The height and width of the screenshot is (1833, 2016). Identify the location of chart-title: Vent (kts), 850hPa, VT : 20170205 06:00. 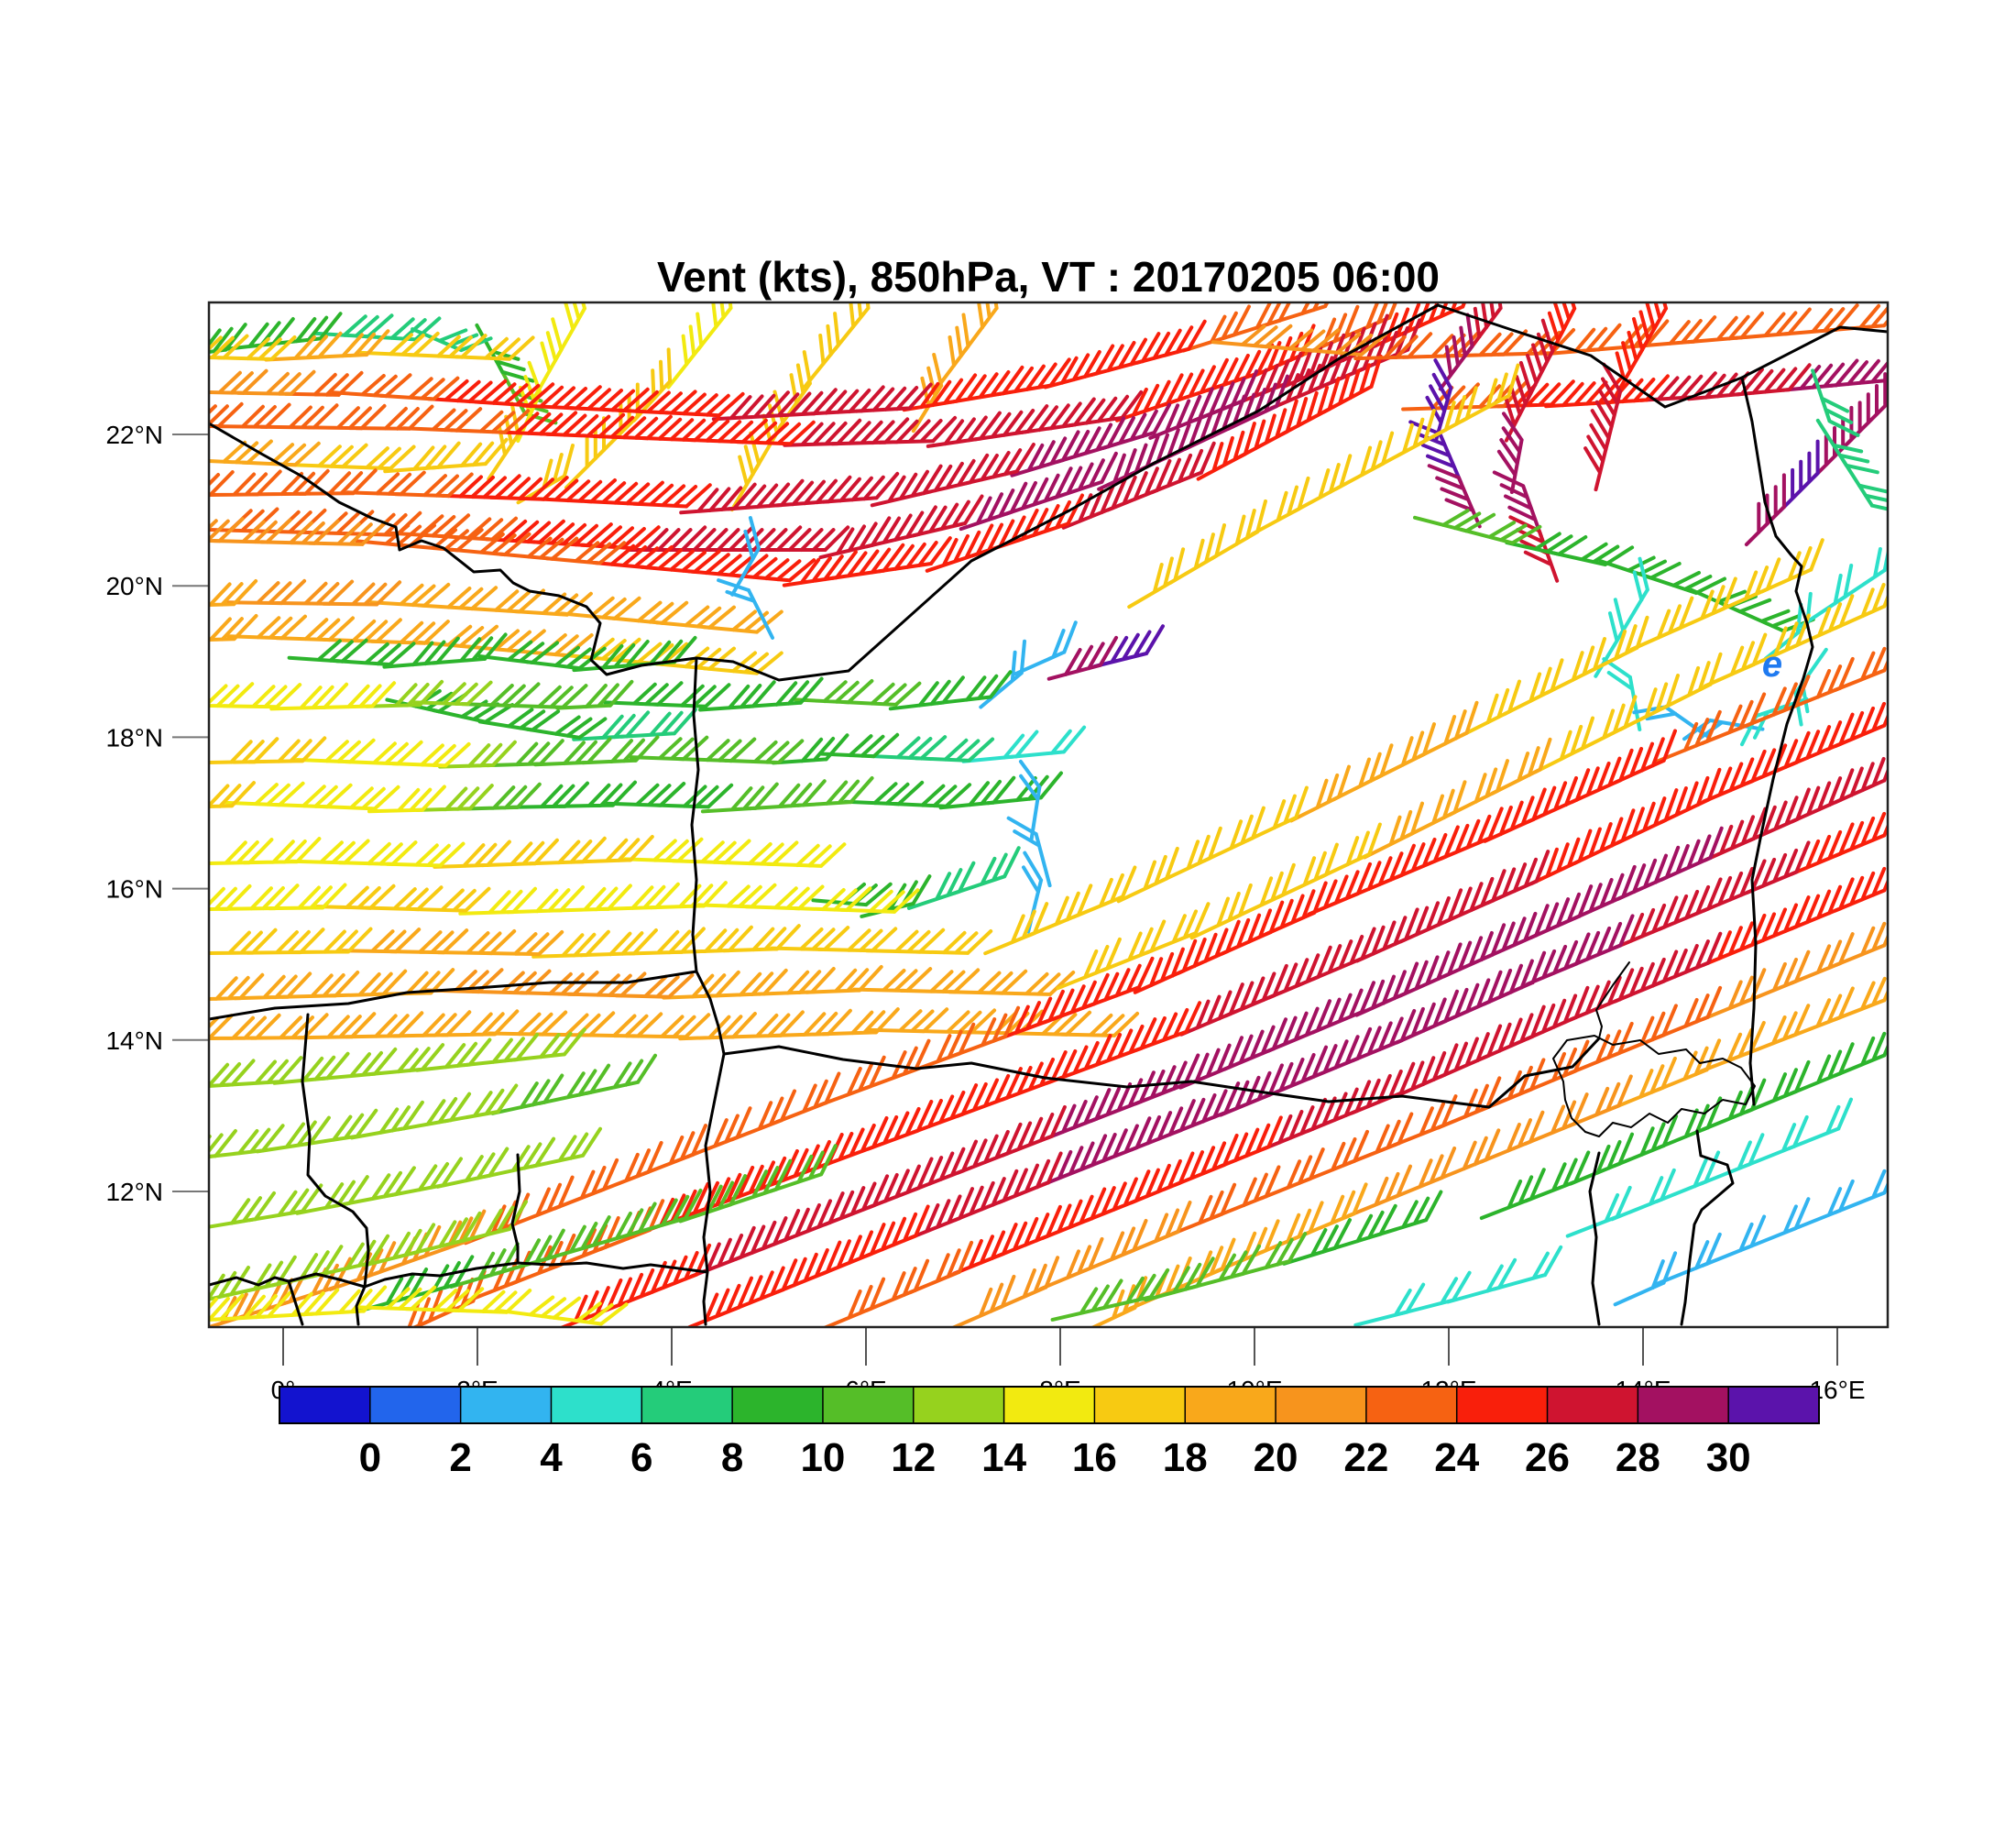
(1048, 277).